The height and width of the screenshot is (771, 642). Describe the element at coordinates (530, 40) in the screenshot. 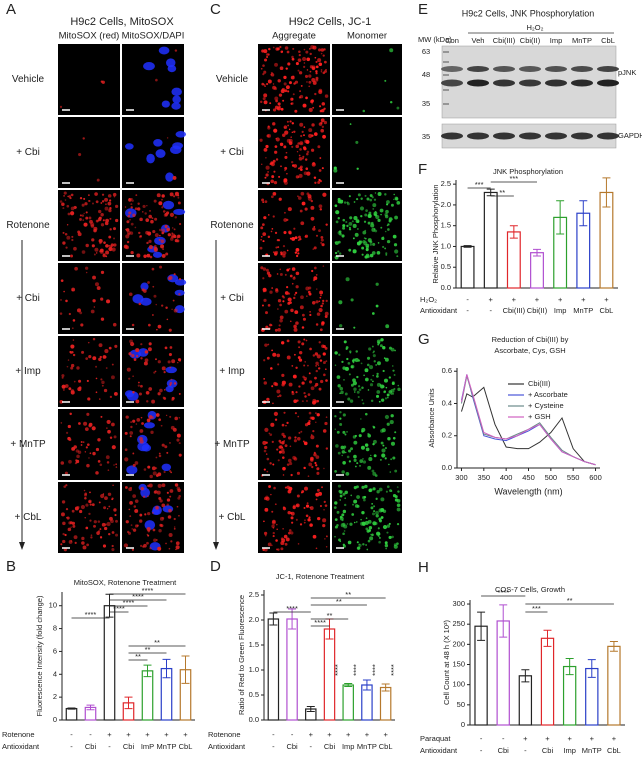

I see `lane-label: Cbi(II)` at that location.